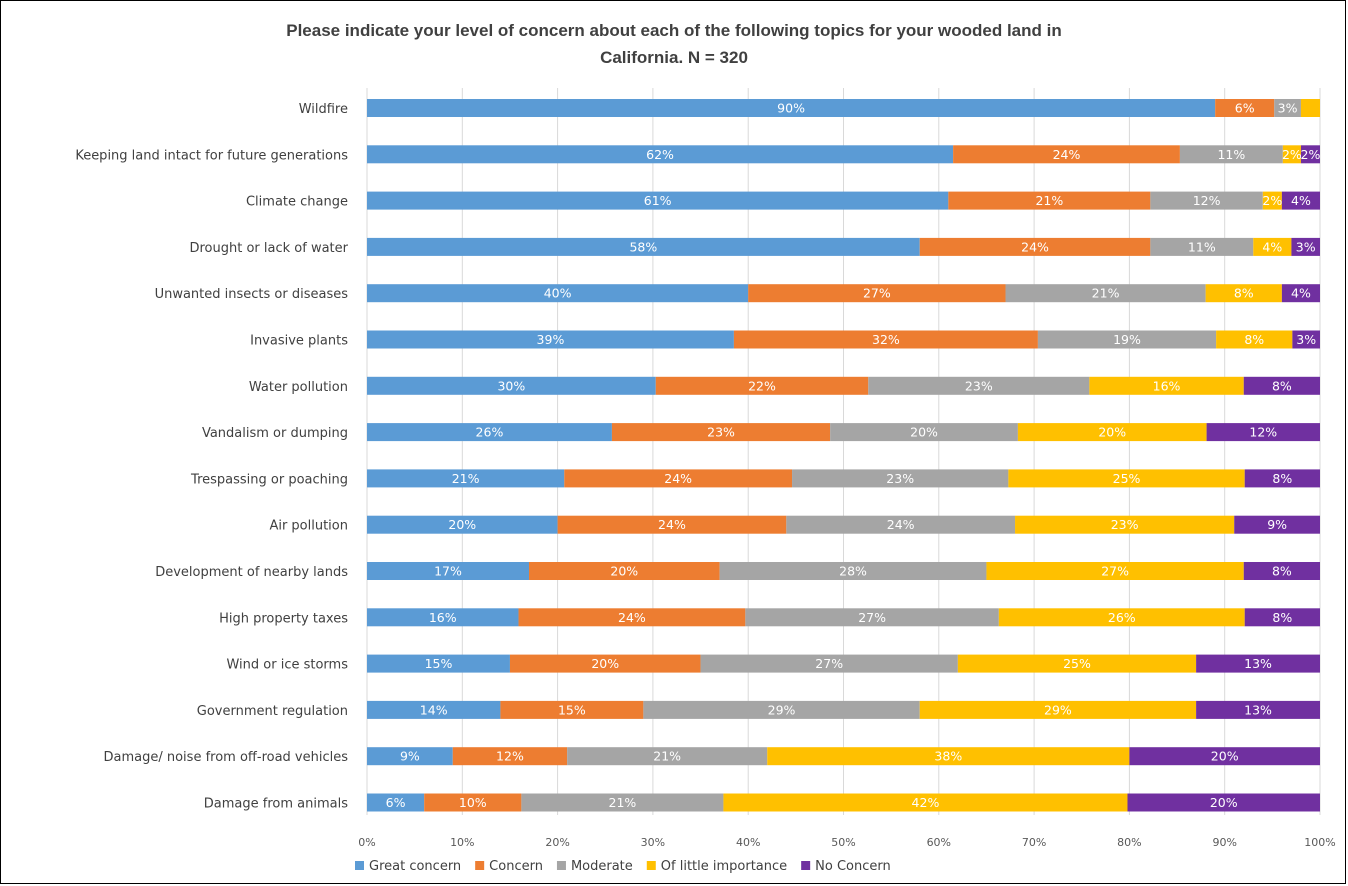  I want to click on x-tick-label: 40%, so click(748, 842).